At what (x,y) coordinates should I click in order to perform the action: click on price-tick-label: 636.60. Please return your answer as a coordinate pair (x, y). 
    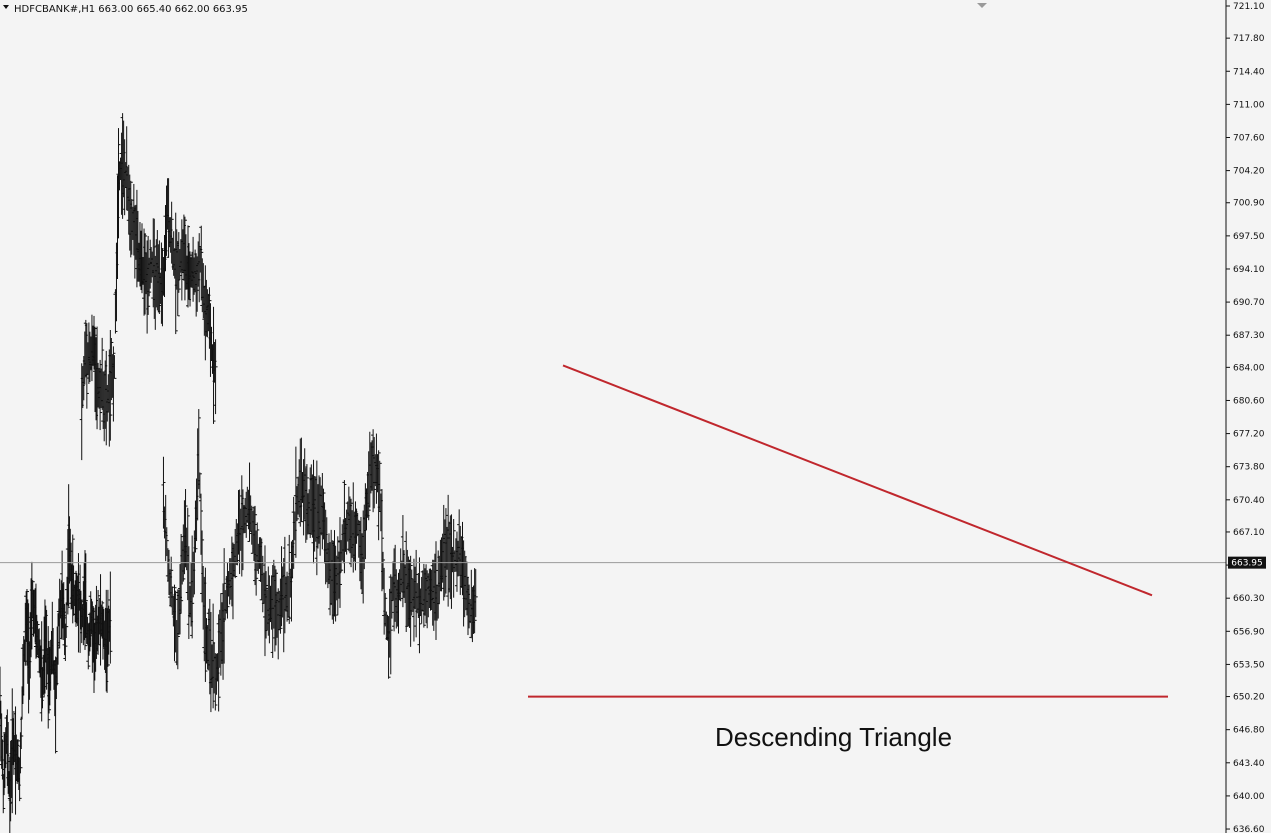
    Looking at the image, I should click on (1249, 829).